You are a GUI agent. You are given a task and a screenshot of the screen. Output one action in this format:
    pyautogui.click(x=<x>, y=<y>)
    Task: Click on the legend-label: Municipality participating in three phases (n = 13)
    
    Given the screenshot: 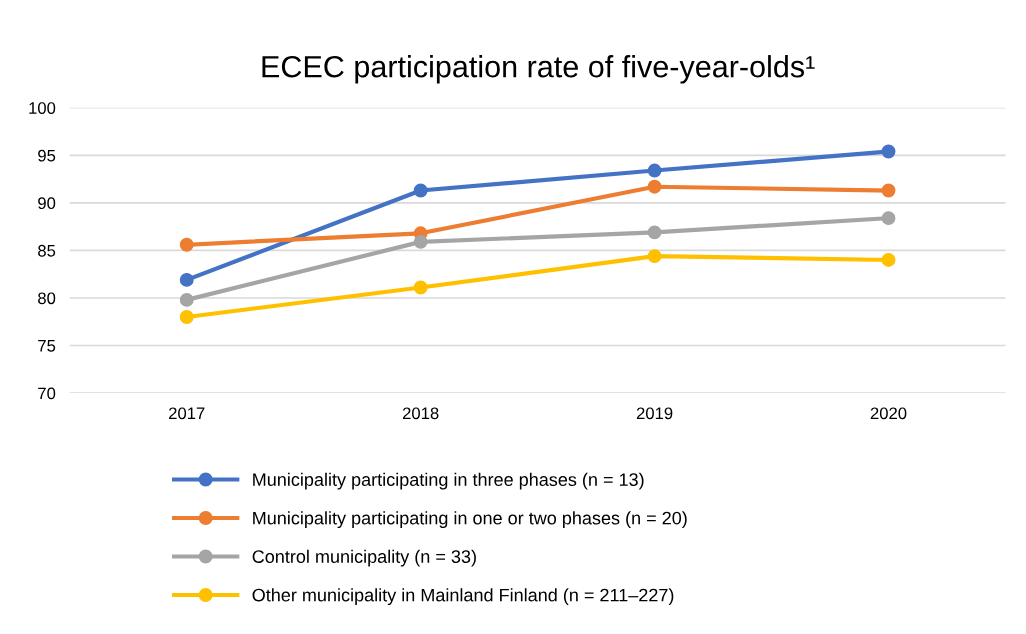 What is the action you would take?
    pyautogui.click(x=448, y=481)
    